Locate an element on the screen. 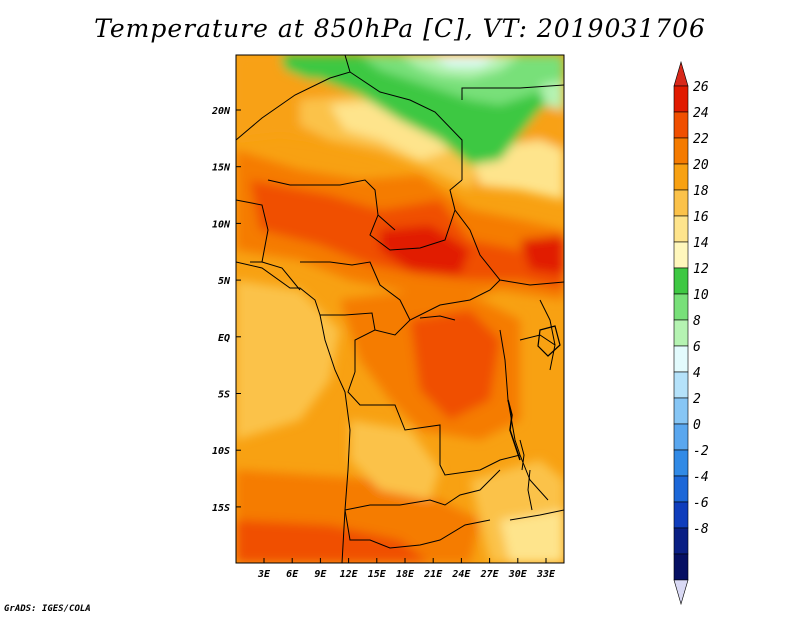 This screenshot has width=800, height=618. colorbar-label: 16 is located at coordinates (701, 217).